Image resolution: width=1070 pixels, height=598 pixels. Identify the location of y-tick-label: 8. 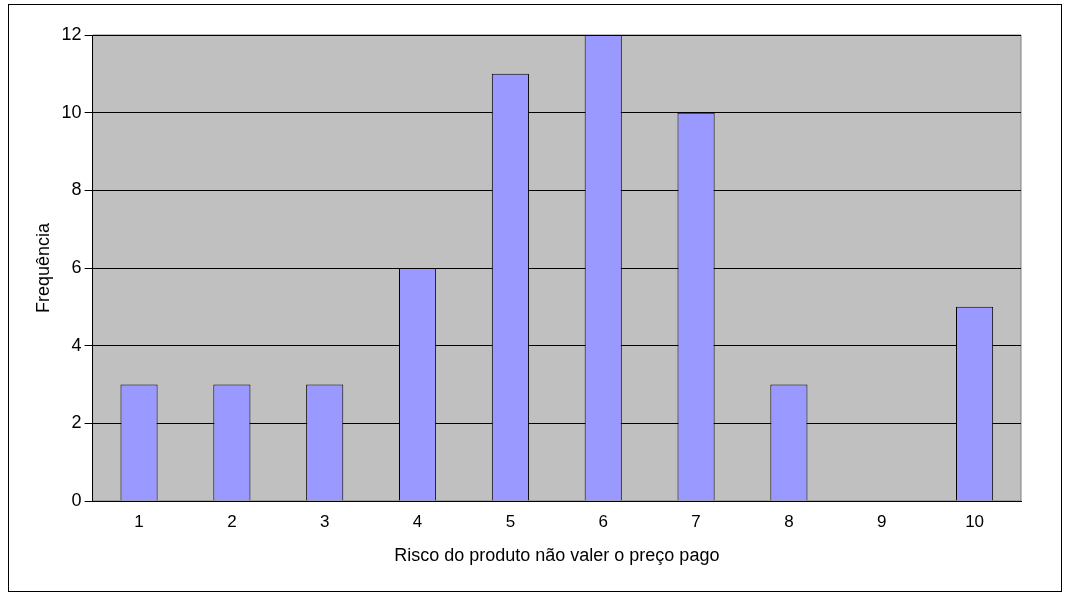
(76, 189).